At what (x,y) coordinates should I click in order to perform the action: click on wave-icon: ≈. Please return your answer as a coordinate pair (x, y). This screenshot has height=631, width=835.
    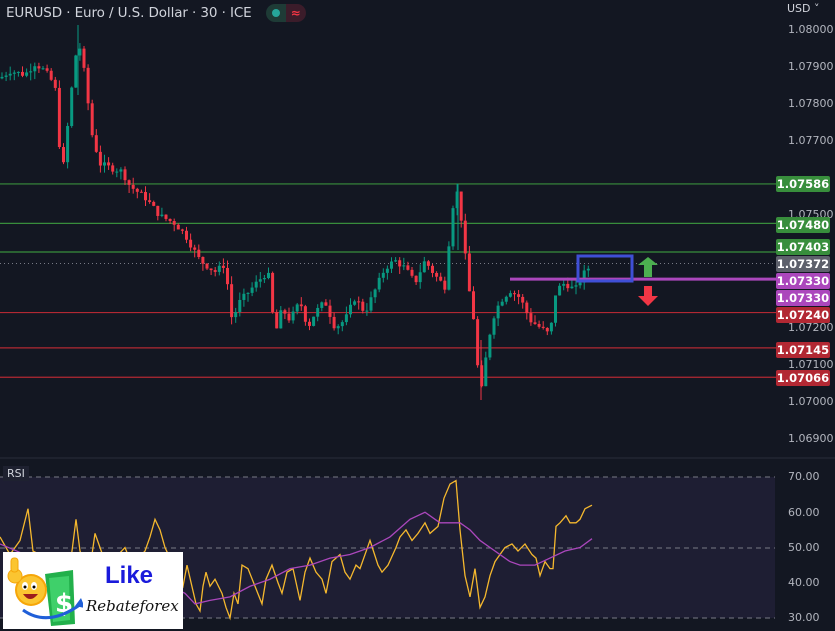
    Looking at the image, I should click on (295, 13).